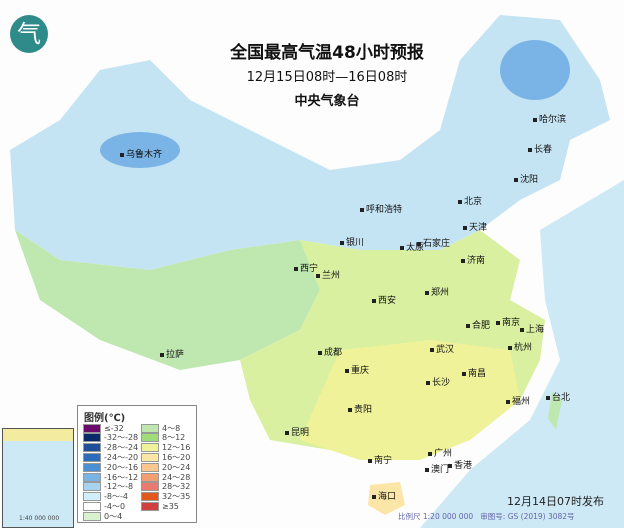  Describe the element at coordinates (119, 487) in the screenshot. I see `legend-label: -12～-8` at that location.